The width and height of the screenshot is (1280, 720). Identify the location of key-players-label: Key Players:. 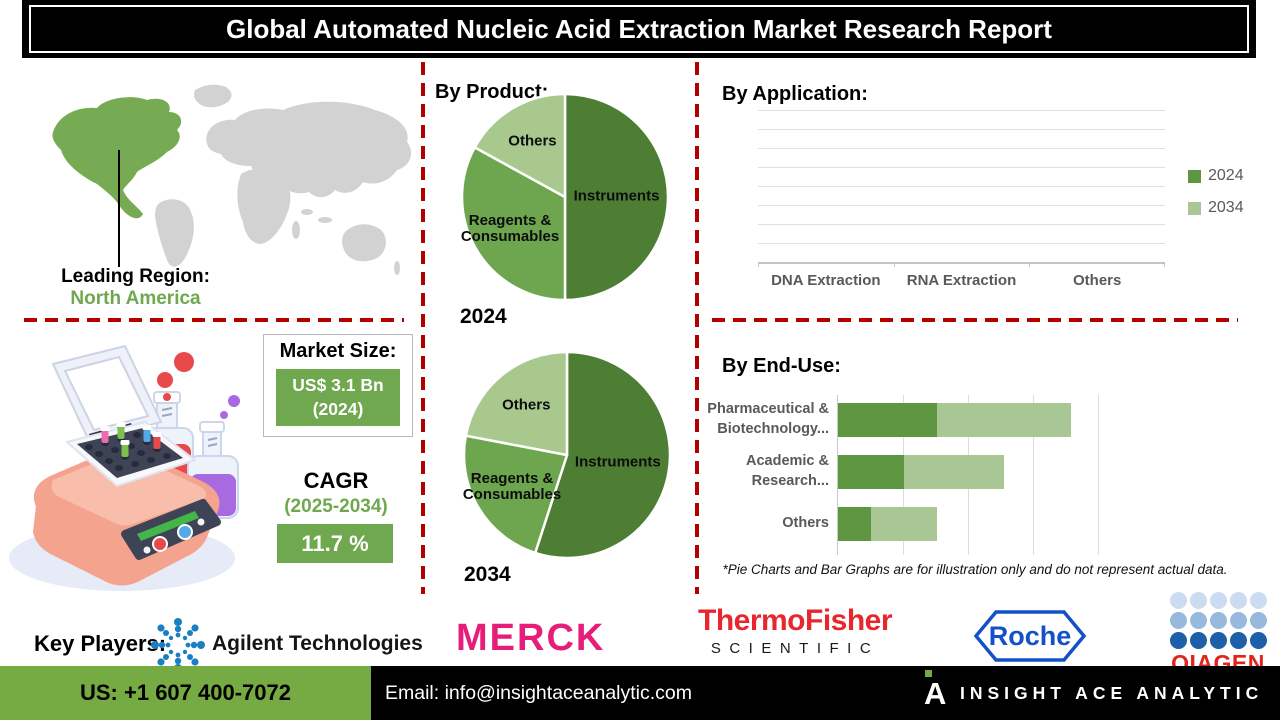
(100, 643).